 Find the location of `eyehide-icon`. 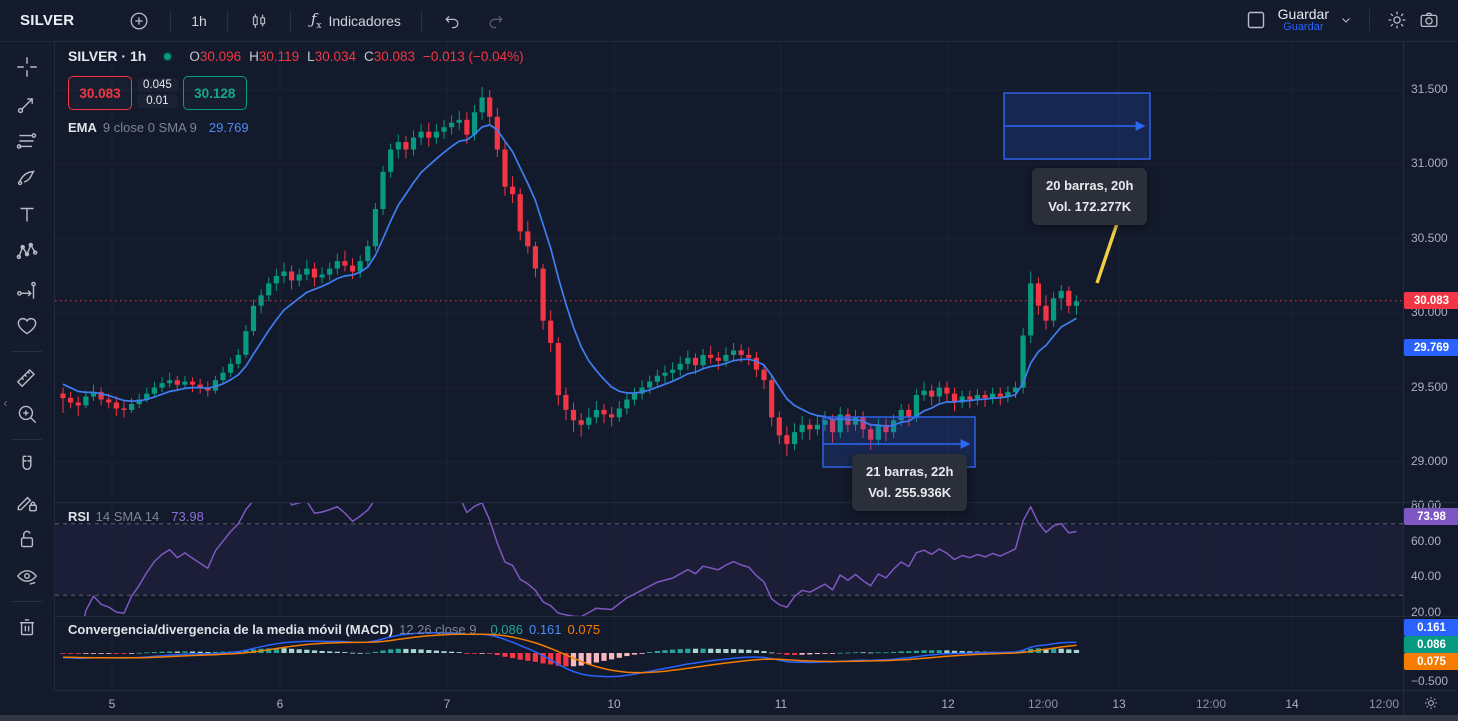

eyehide-icon is located at coordinates (27, 576).